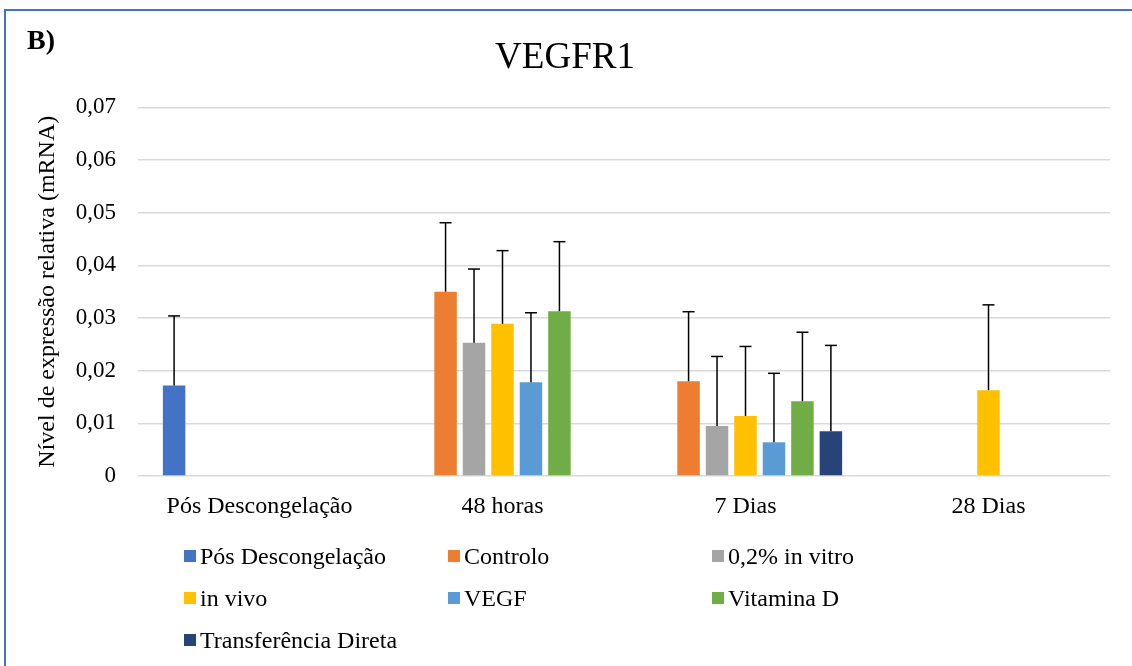  I want to click on legend-label: Controlo, so click(507, 556).